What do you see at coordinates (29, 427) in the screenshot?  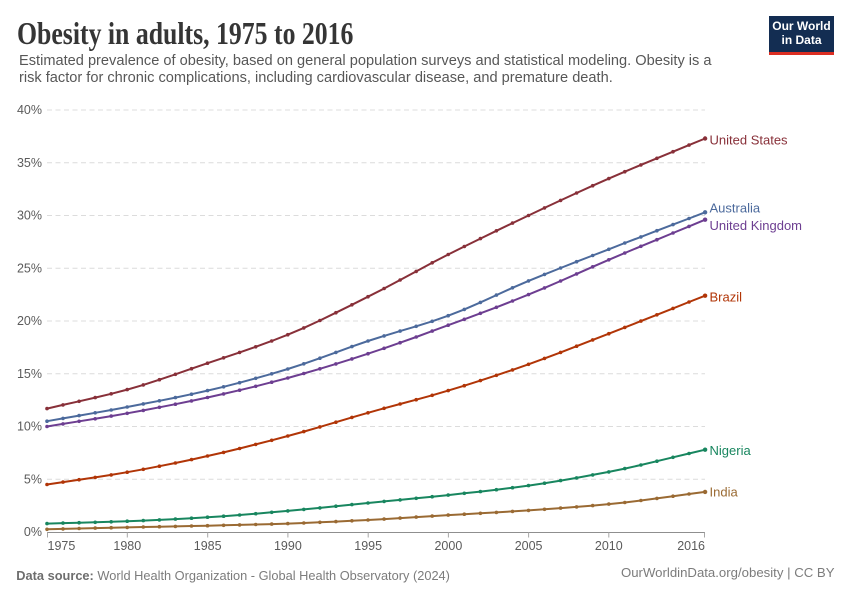 I see `svg-text: 10%` at bounding box center [29, 427].